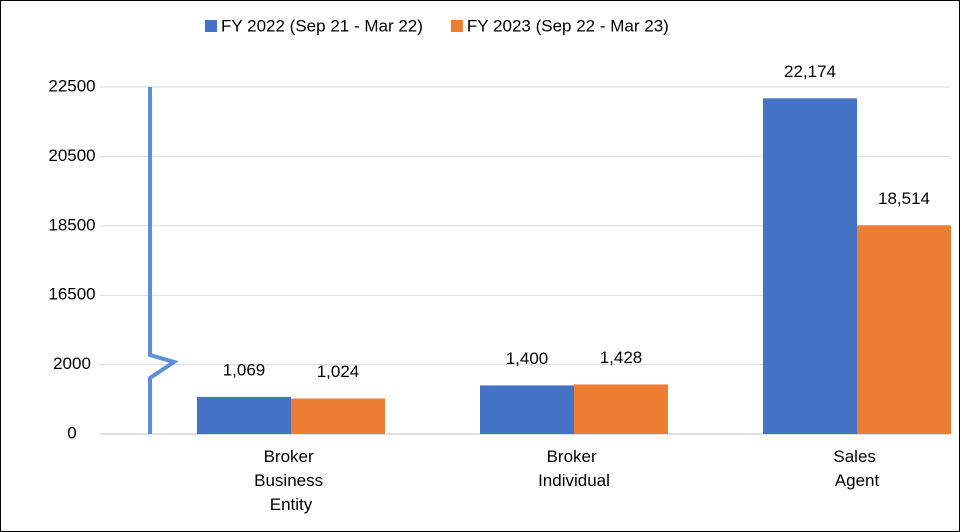  Describe the element at coordinates (71, 155) in the screenshot. I see `y-tick-label: 20500` at that location.